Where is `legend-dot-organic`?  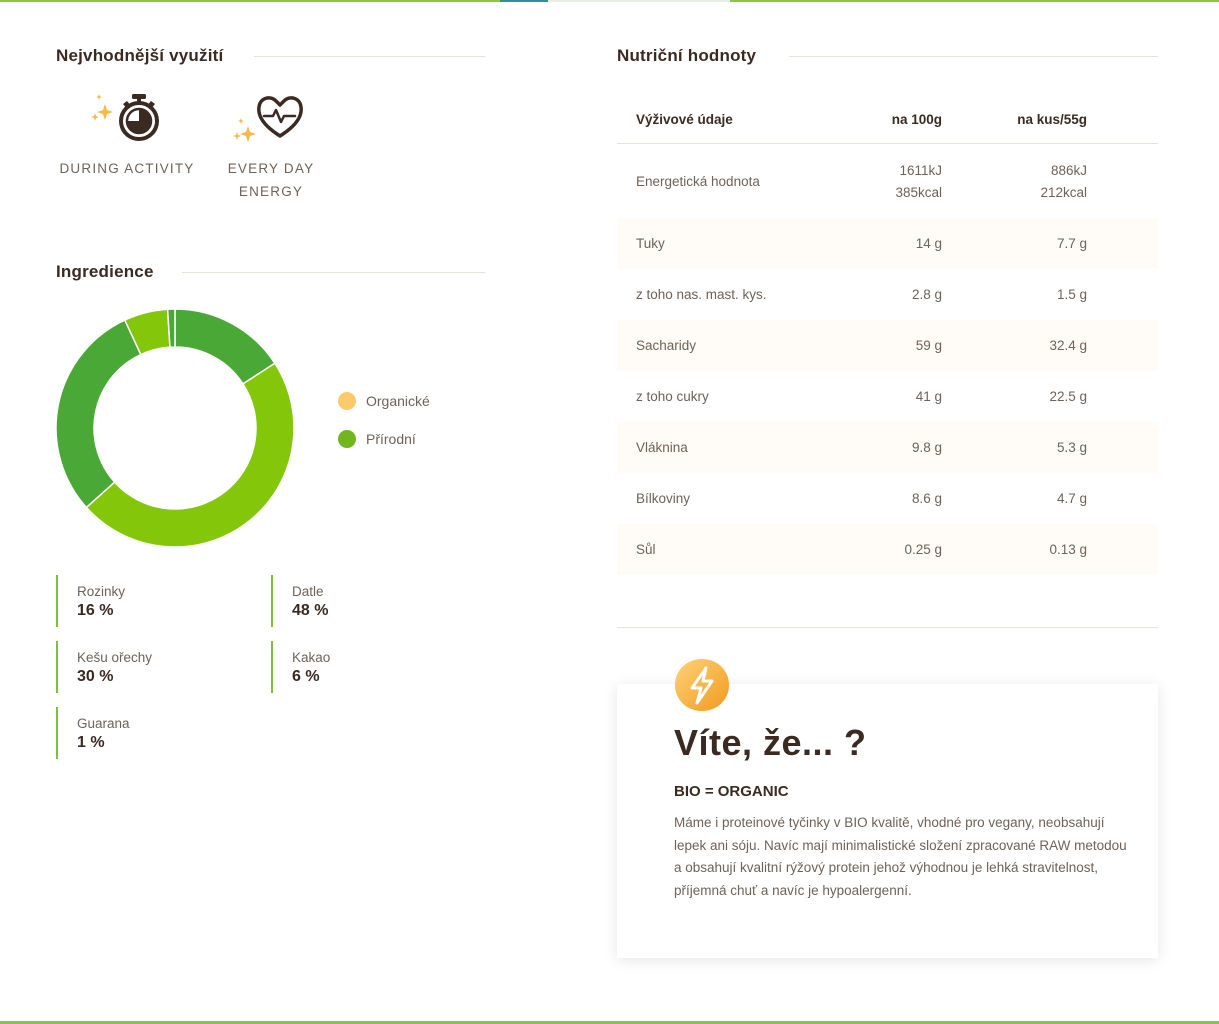
legend-dot-organic is located at coordinates (347, 401).